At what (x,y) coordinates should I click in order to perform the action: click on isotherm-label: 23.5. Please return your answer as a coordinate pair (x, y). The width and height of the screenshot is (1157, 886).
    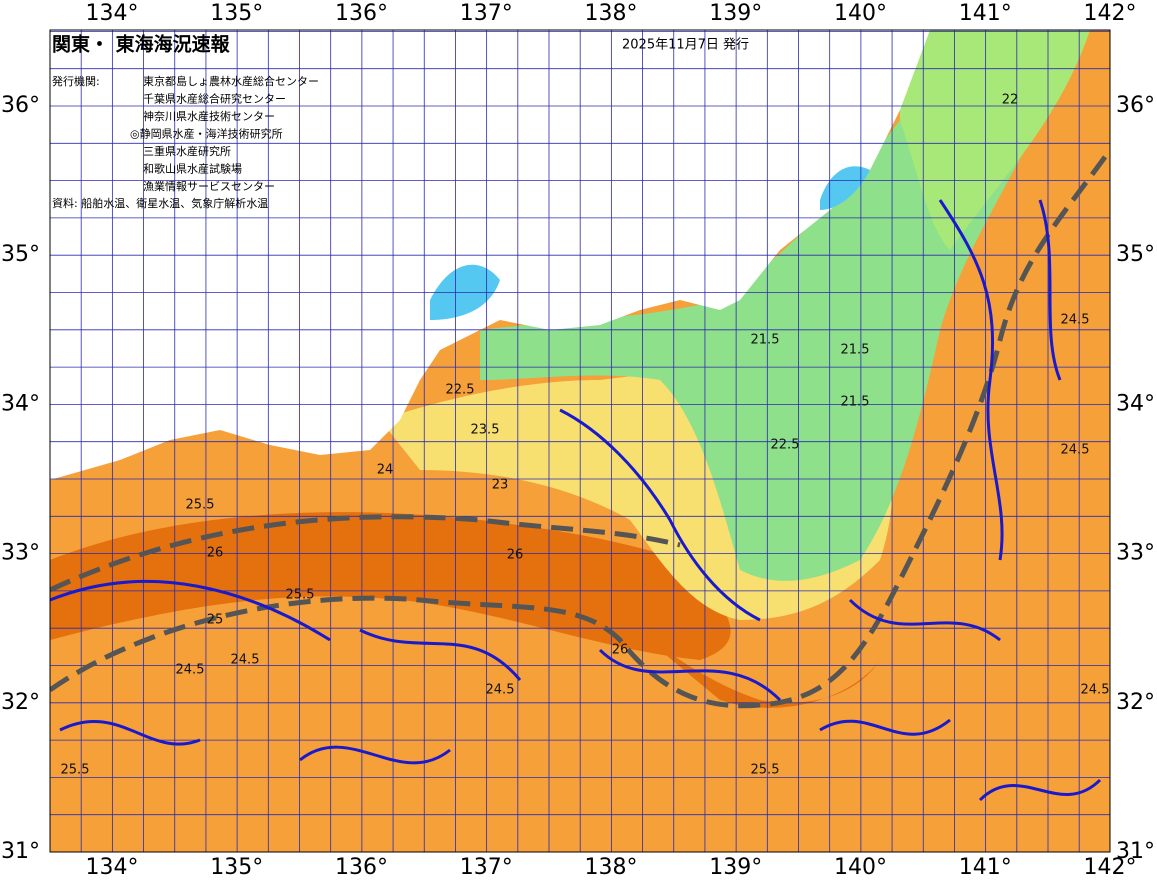
    Looking at the image, I should click on (485, 430).